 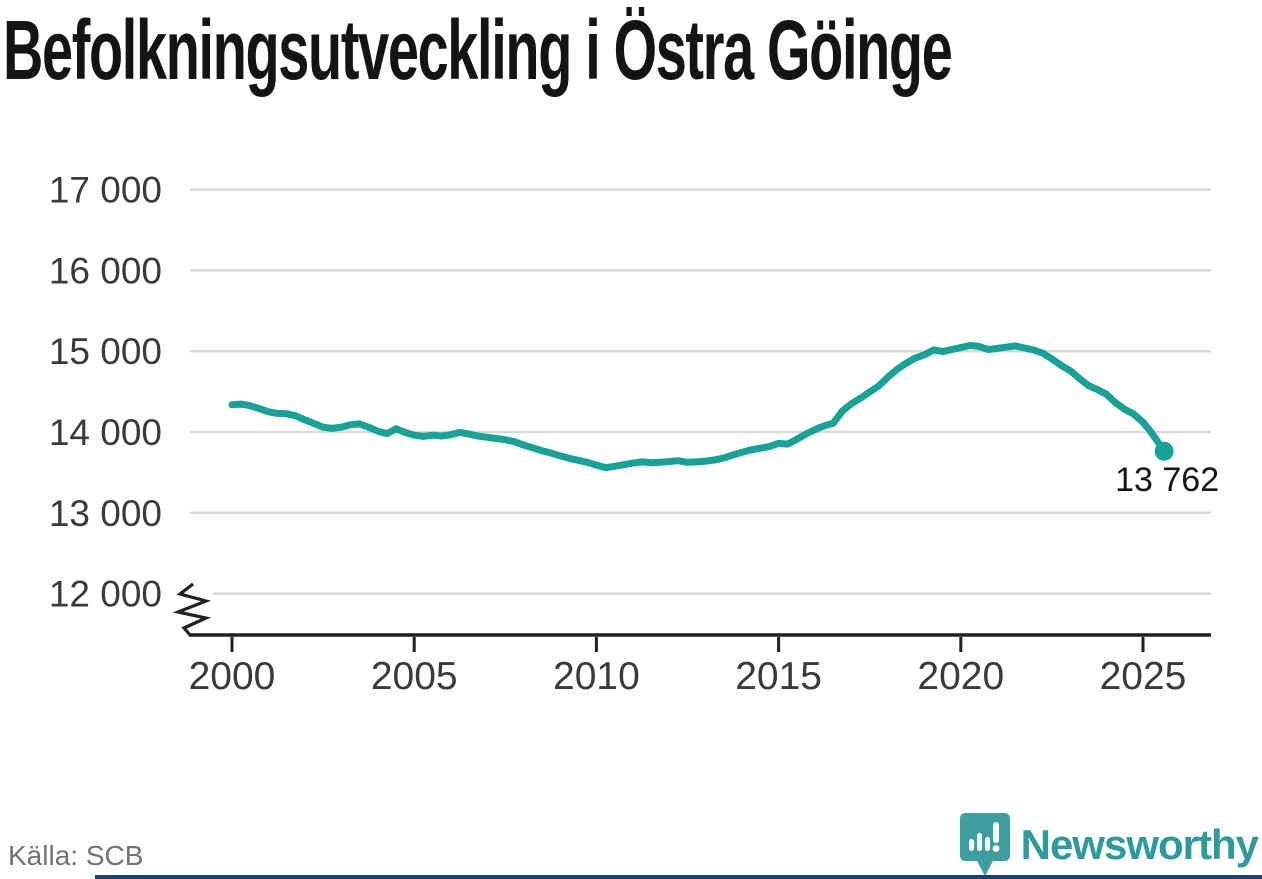 What do you see at coordinates (105, 432) in the screenshot?
I see `y-tick-label-14000: 14 000` at bounding box center [105, 432].